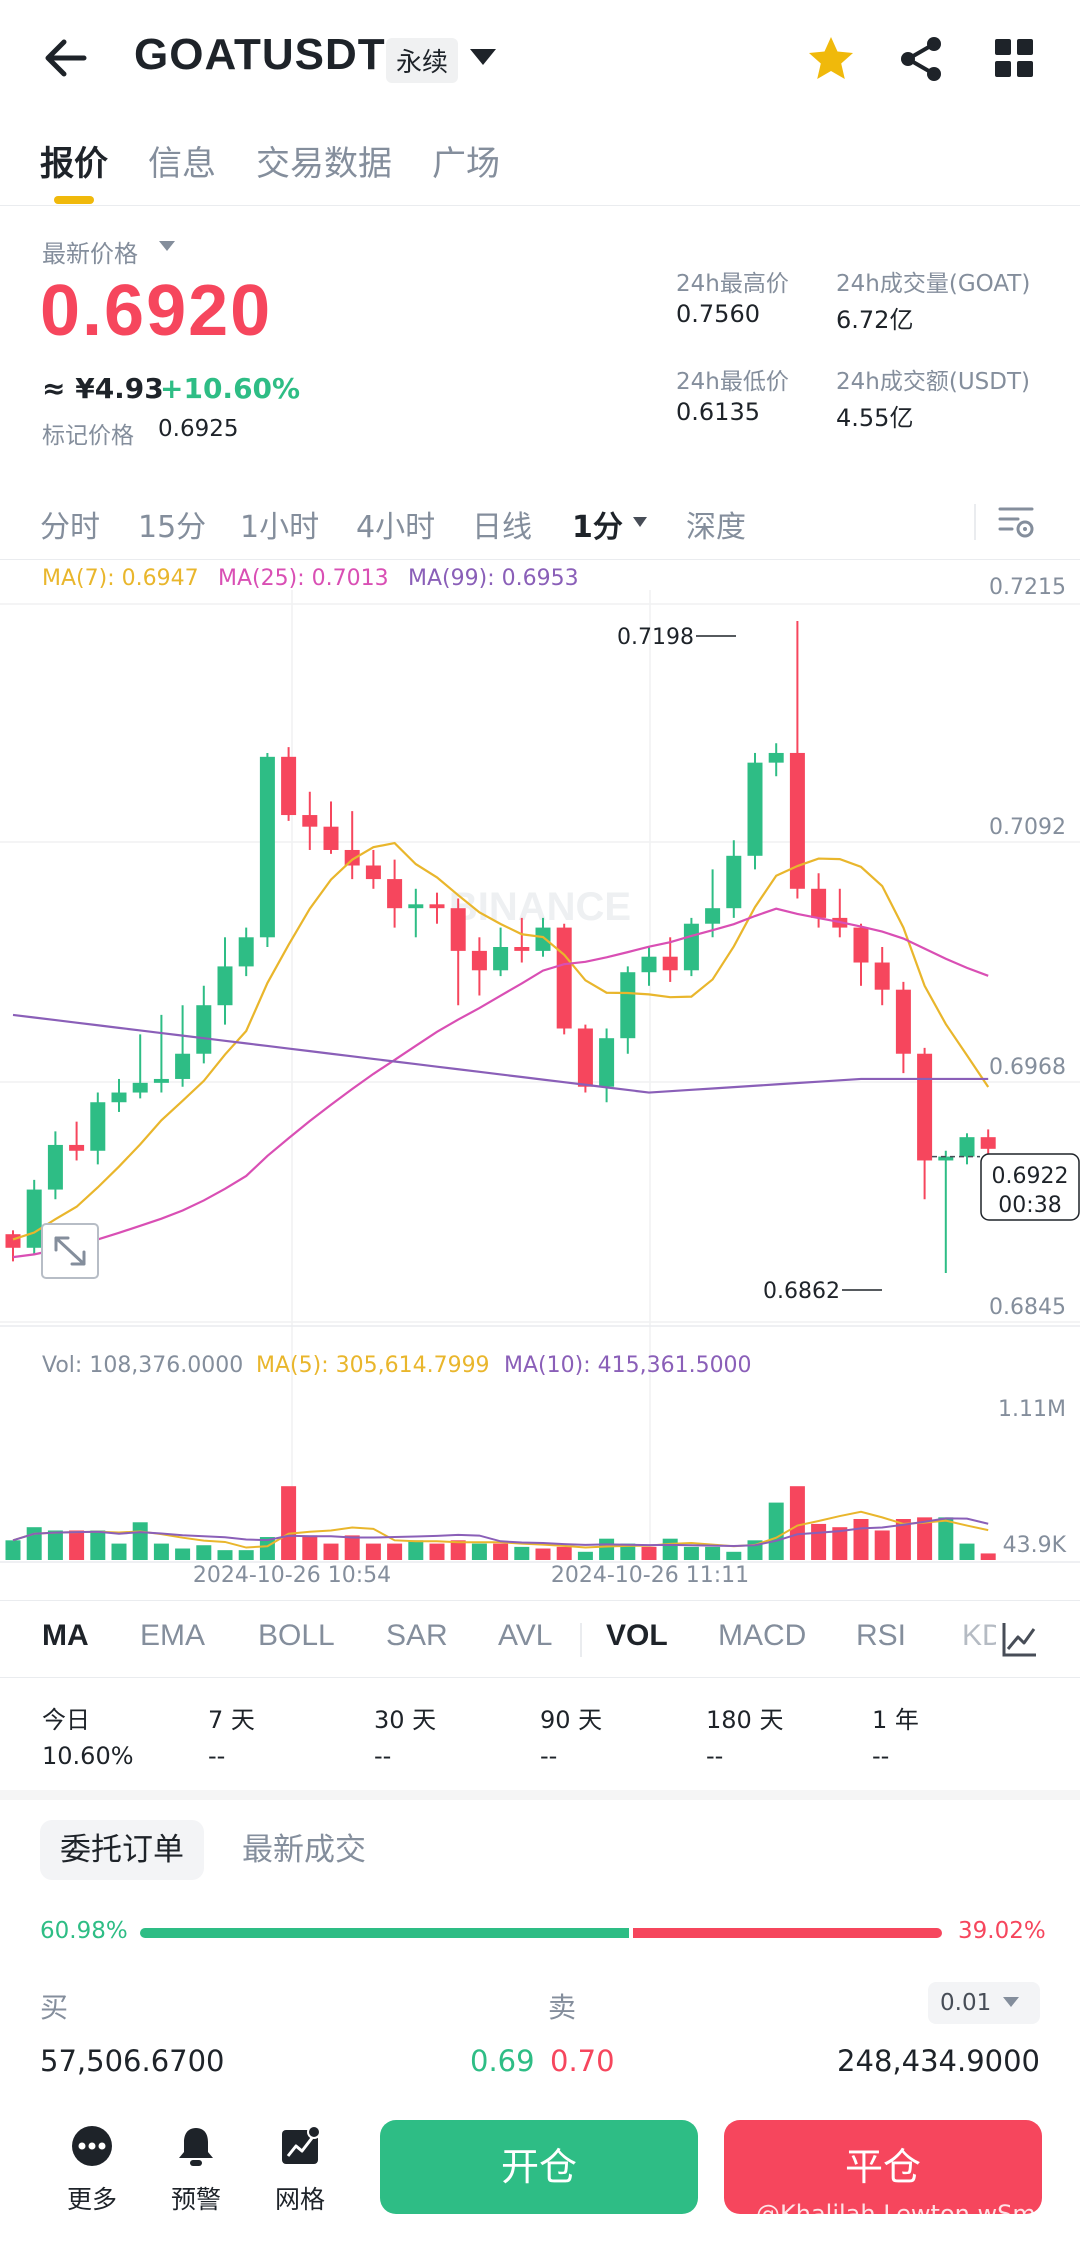 The width and height of the screenshot is (1080, 2241). I want to click on tf-15m: 15分, so click(172, 527).